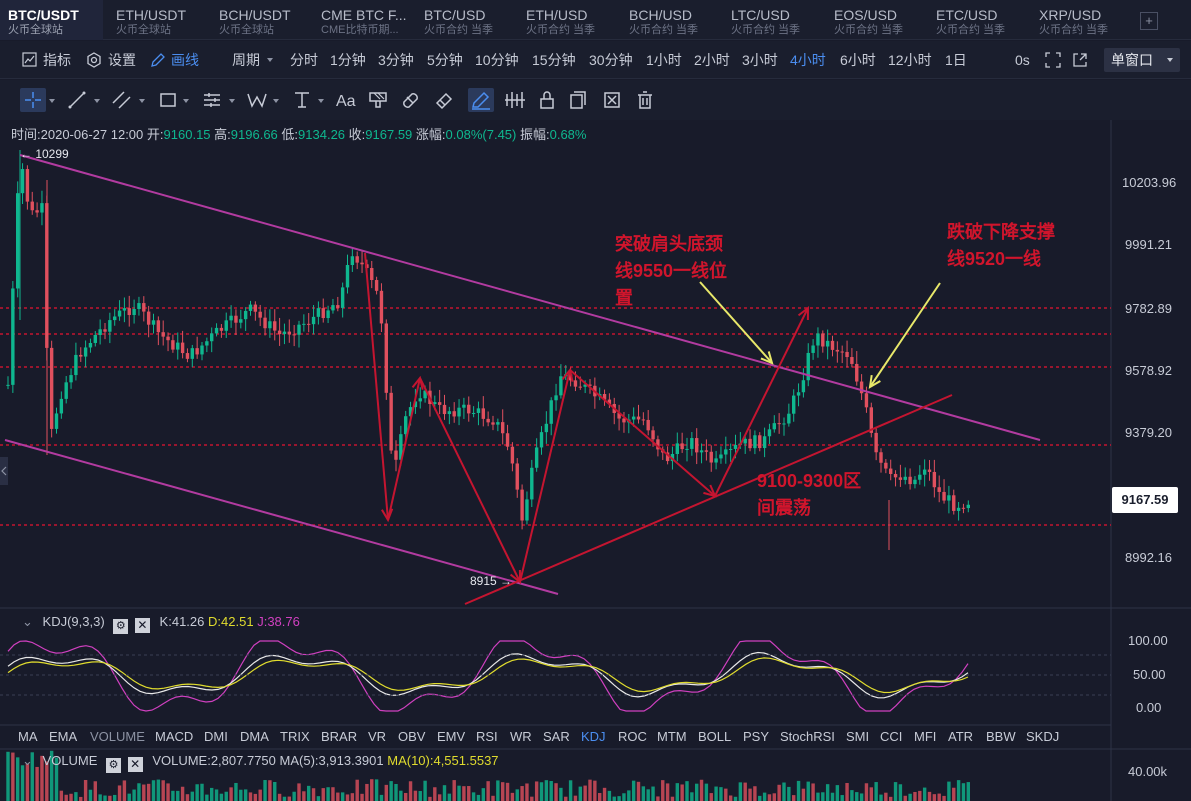 This screenshot has width=1191, height=801. Describe the element at coordinates (773, 20) in the screenshot. I see `tab-ltc-usd: LTC/USD 火币合约 当季` at that location.